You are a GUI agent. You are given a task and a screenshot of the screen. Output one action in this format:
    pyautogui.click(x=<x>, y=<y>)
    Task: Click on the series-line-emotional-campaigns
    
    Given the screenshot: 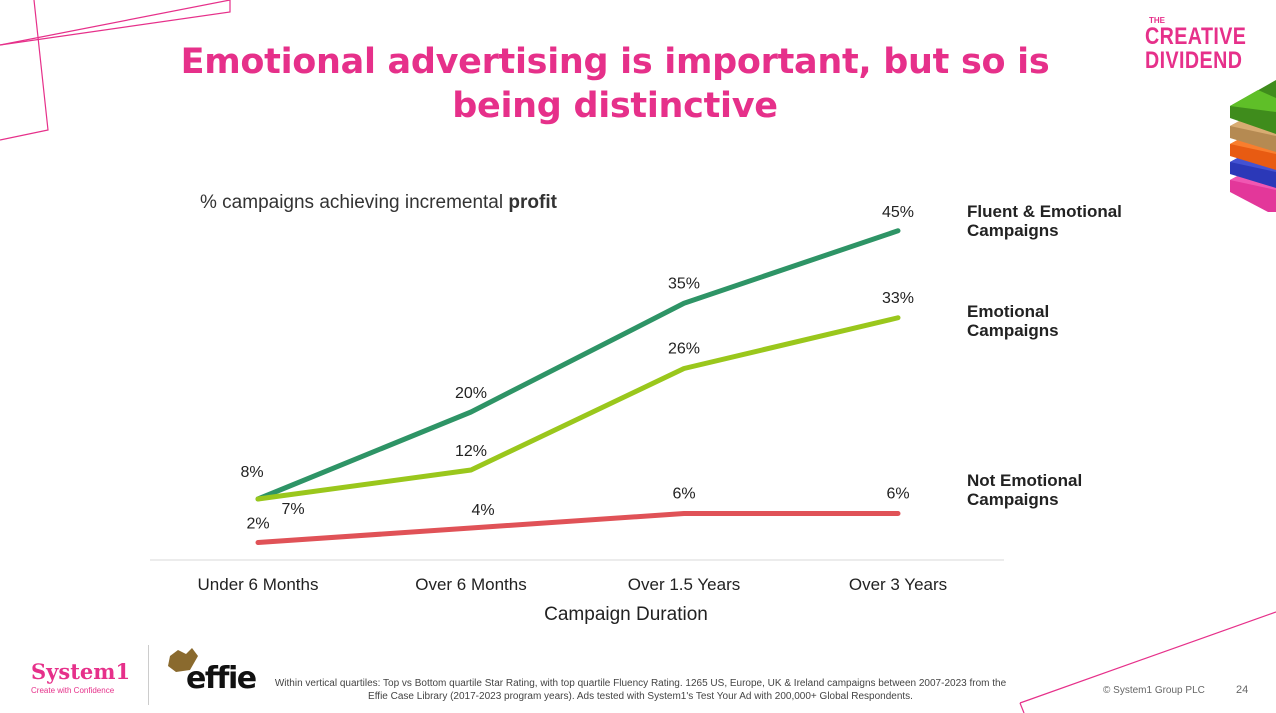 What is the action you would take?
    pyautogui.click(x=578, y=408)
    